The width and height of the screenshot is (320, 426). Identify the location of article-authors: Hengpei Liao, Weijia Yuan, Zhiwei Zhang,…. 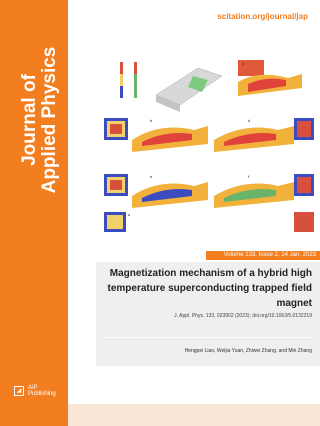
(248, 351).